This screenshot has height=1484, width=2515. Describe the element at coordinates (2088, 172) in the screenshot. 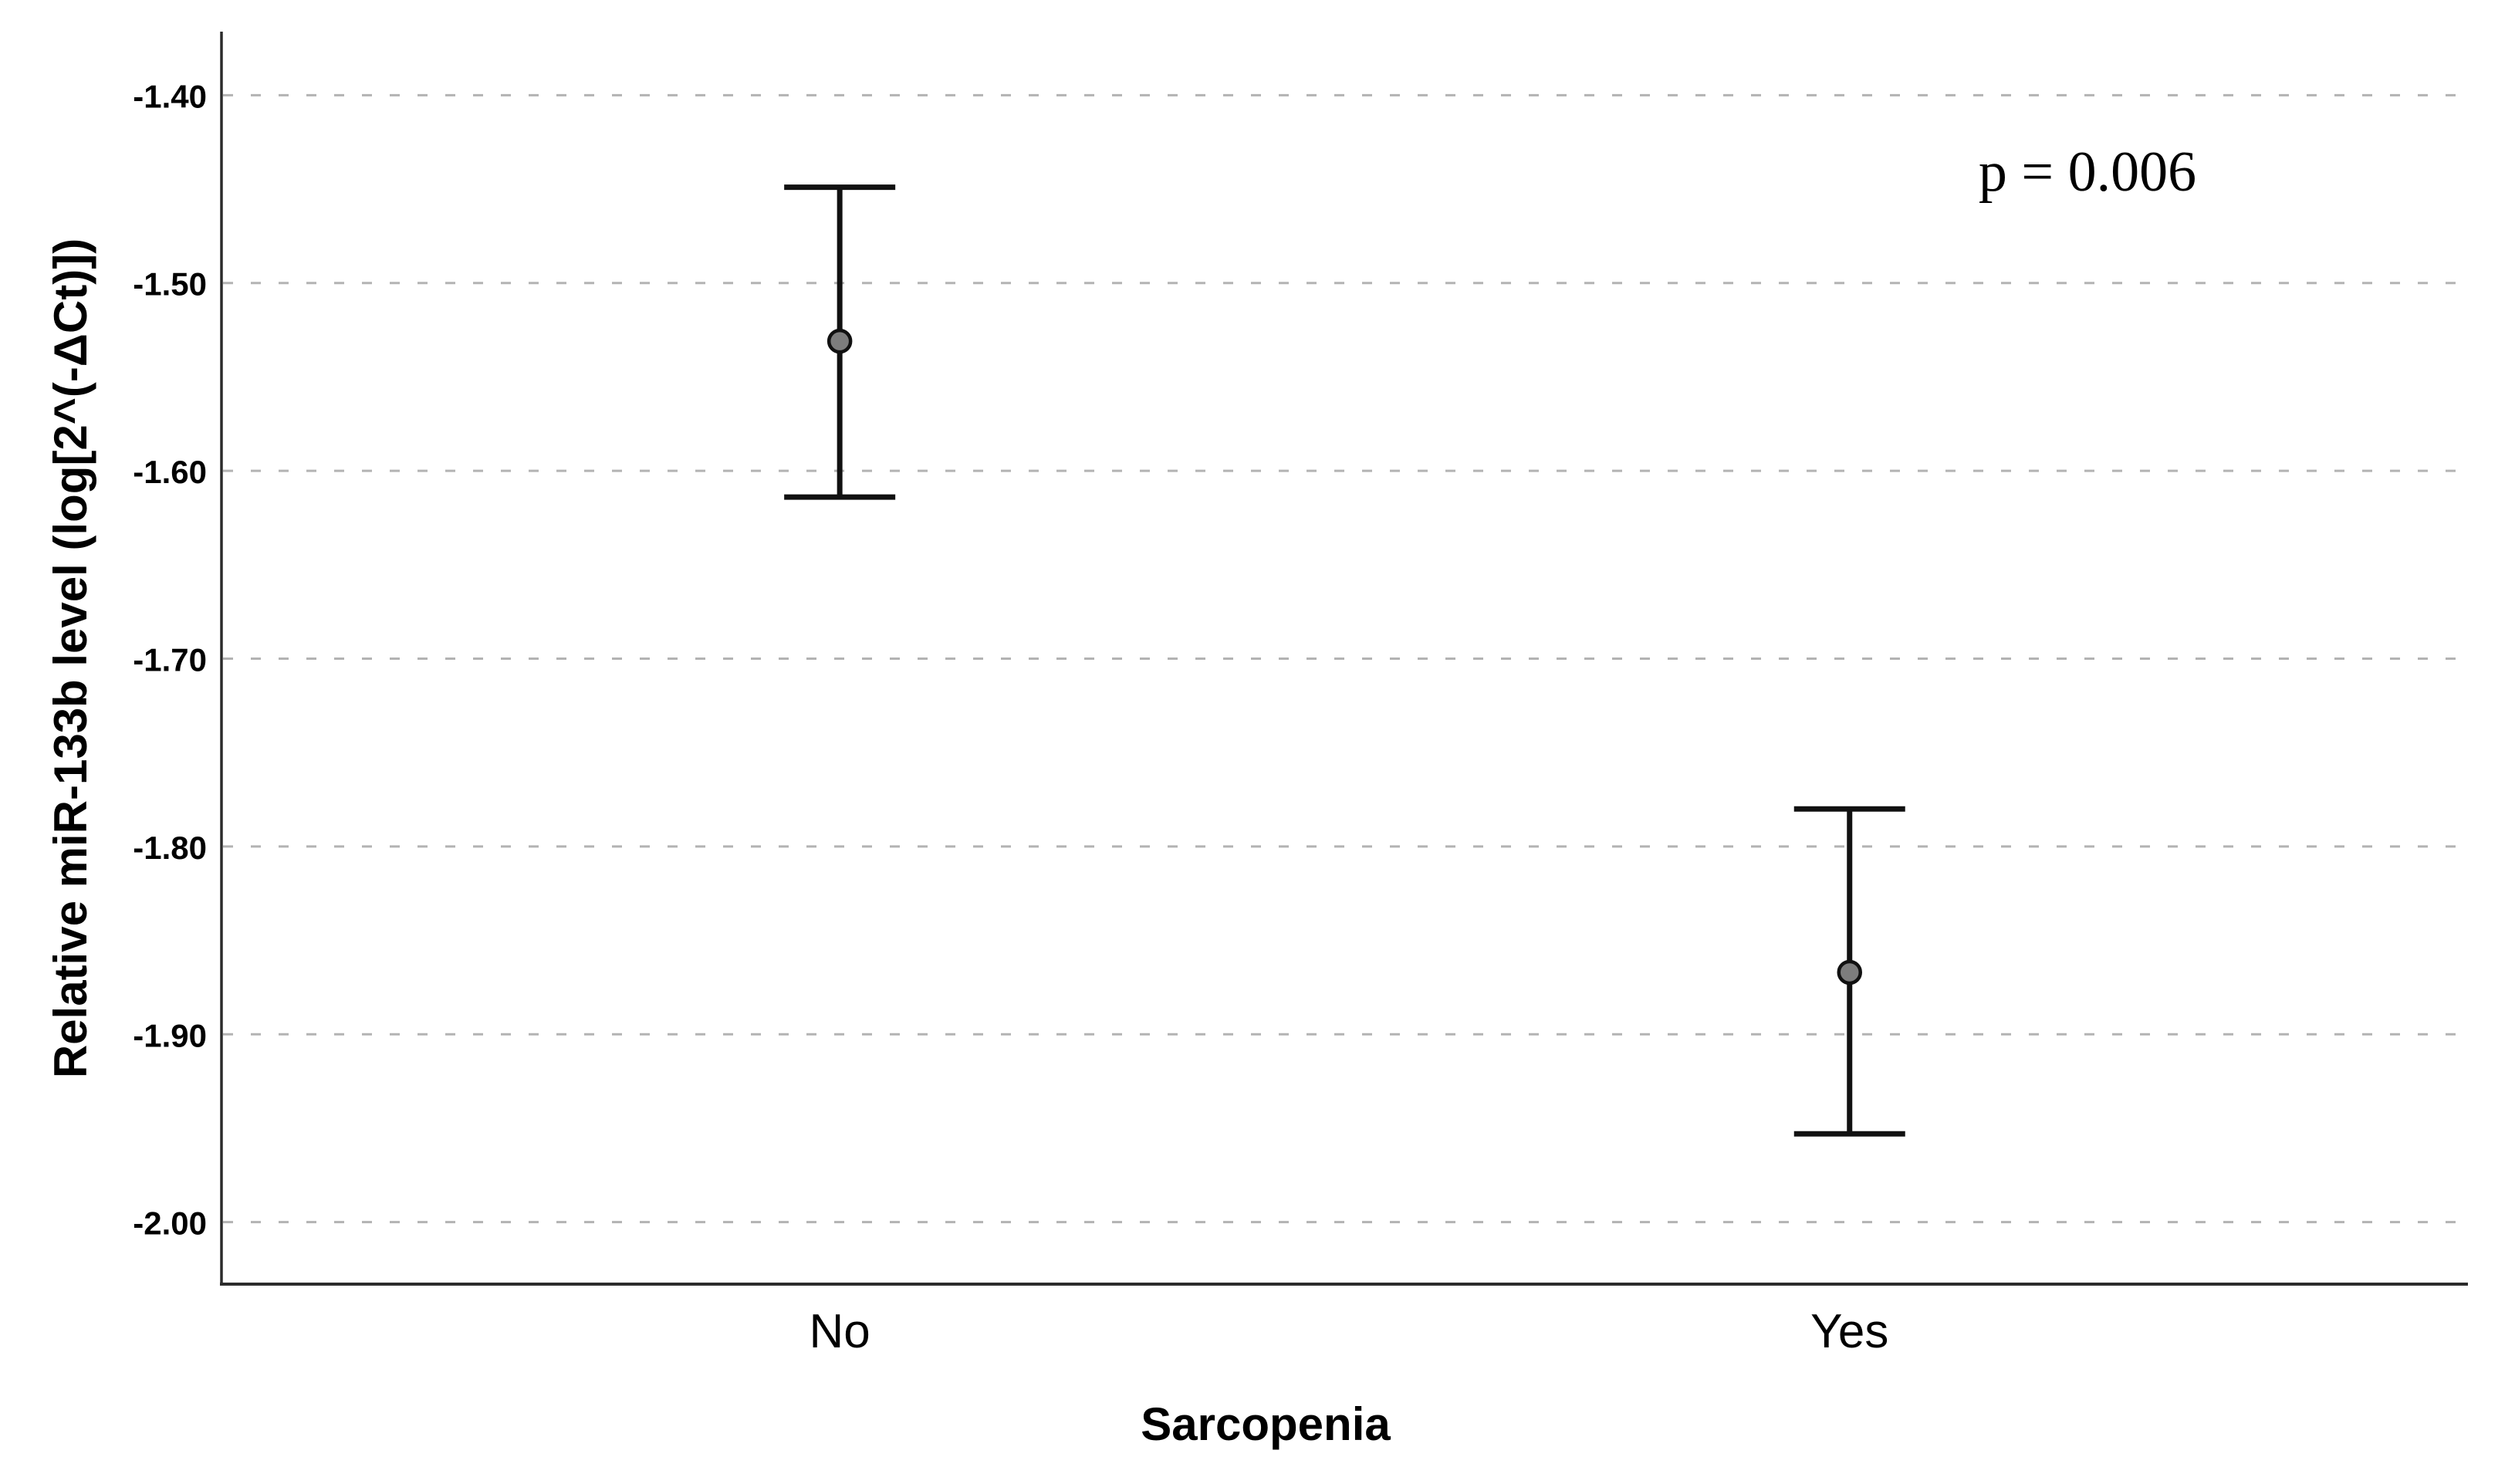

I see `p-value-annotation: p = 0.006` at that location.